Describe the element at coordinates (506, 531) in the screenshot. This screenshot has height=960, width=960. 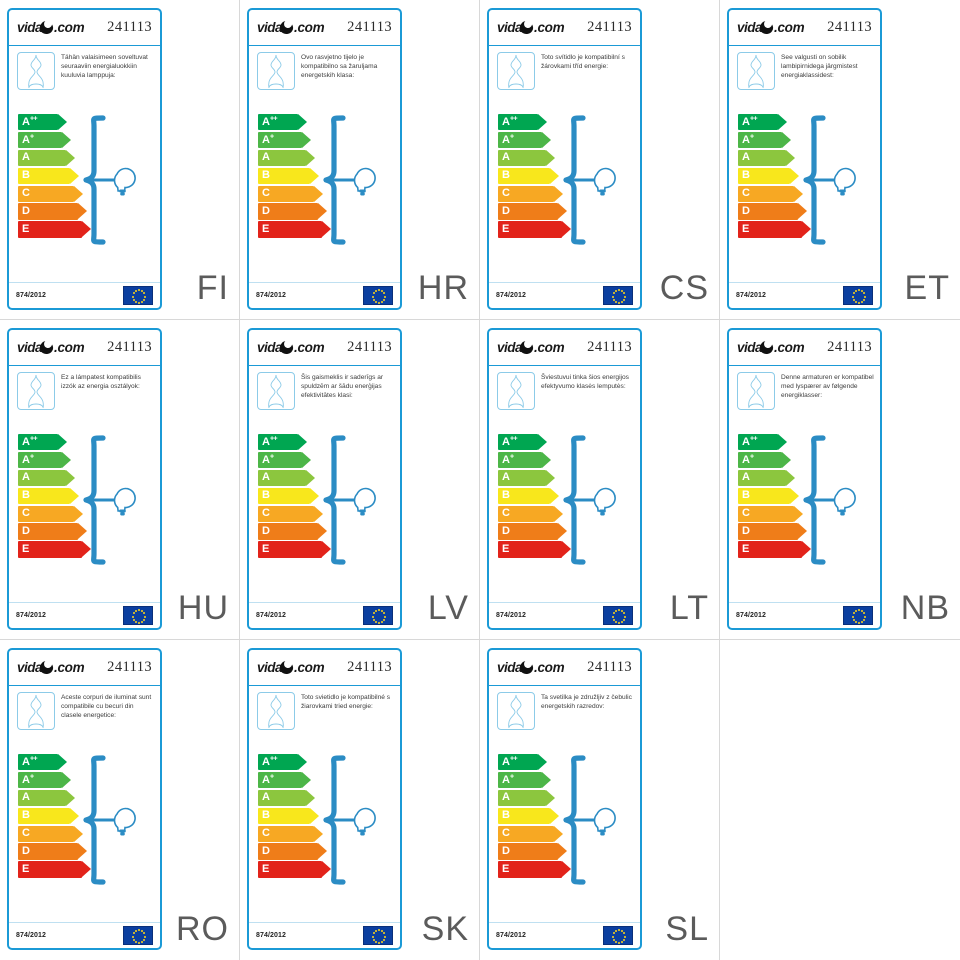
I see `energy-class-label: D` at that location.